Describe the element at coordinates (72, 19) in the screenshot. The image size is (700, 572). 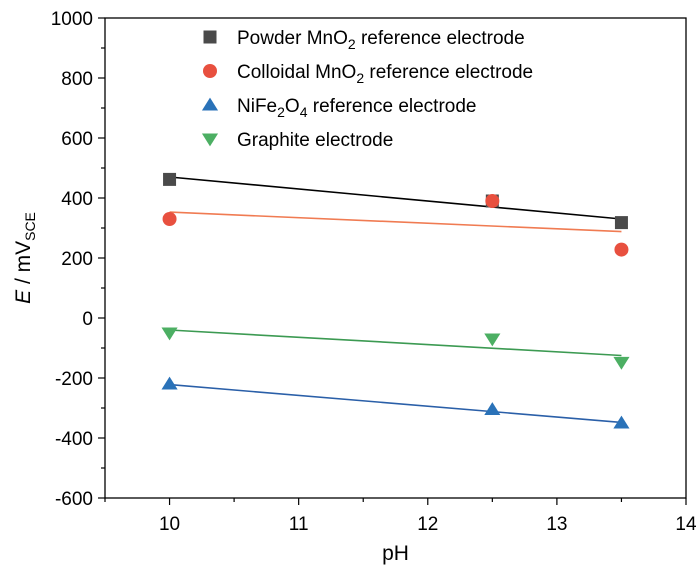
I see `y-tick-label: 1000` at that location.